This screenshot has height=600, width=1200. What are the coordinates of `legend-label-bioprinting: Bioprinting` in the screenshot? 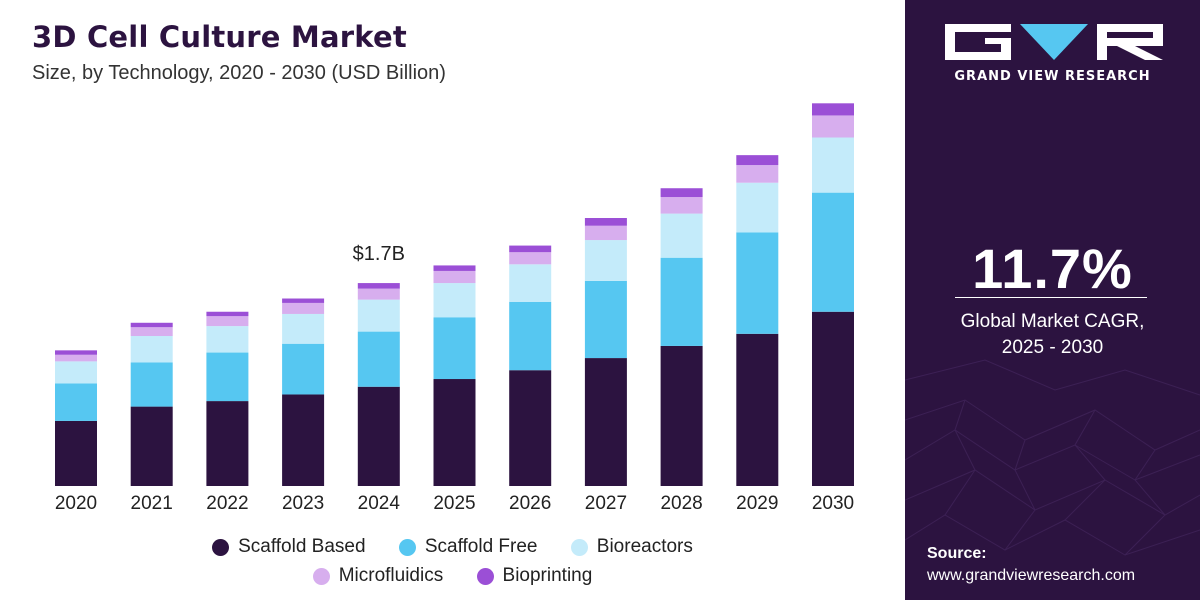 It's located at (547, 575).